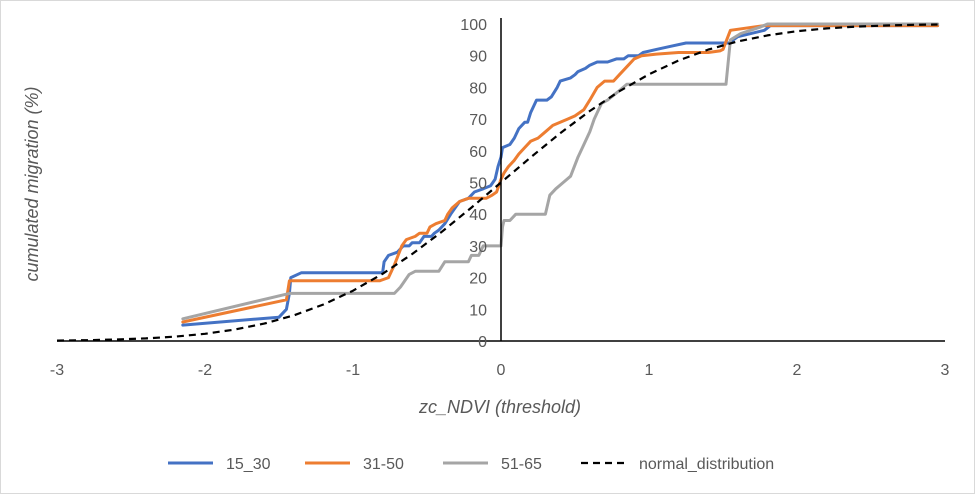  I want to click on x-axis-title: zc_NDVI (threshold), so click(499, 407).